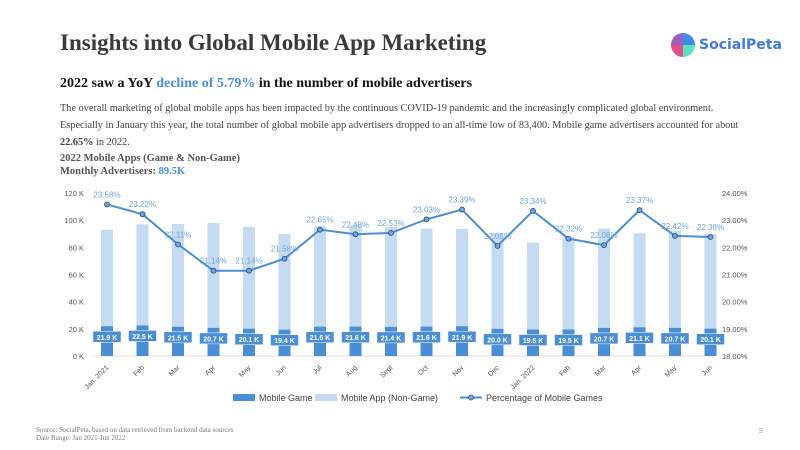 The height and width of the screenshot is (450, 800). Describe the element at coordinates (532, 201) in the screenshot. I see `percentage-data-label: 23.34%` at that location.